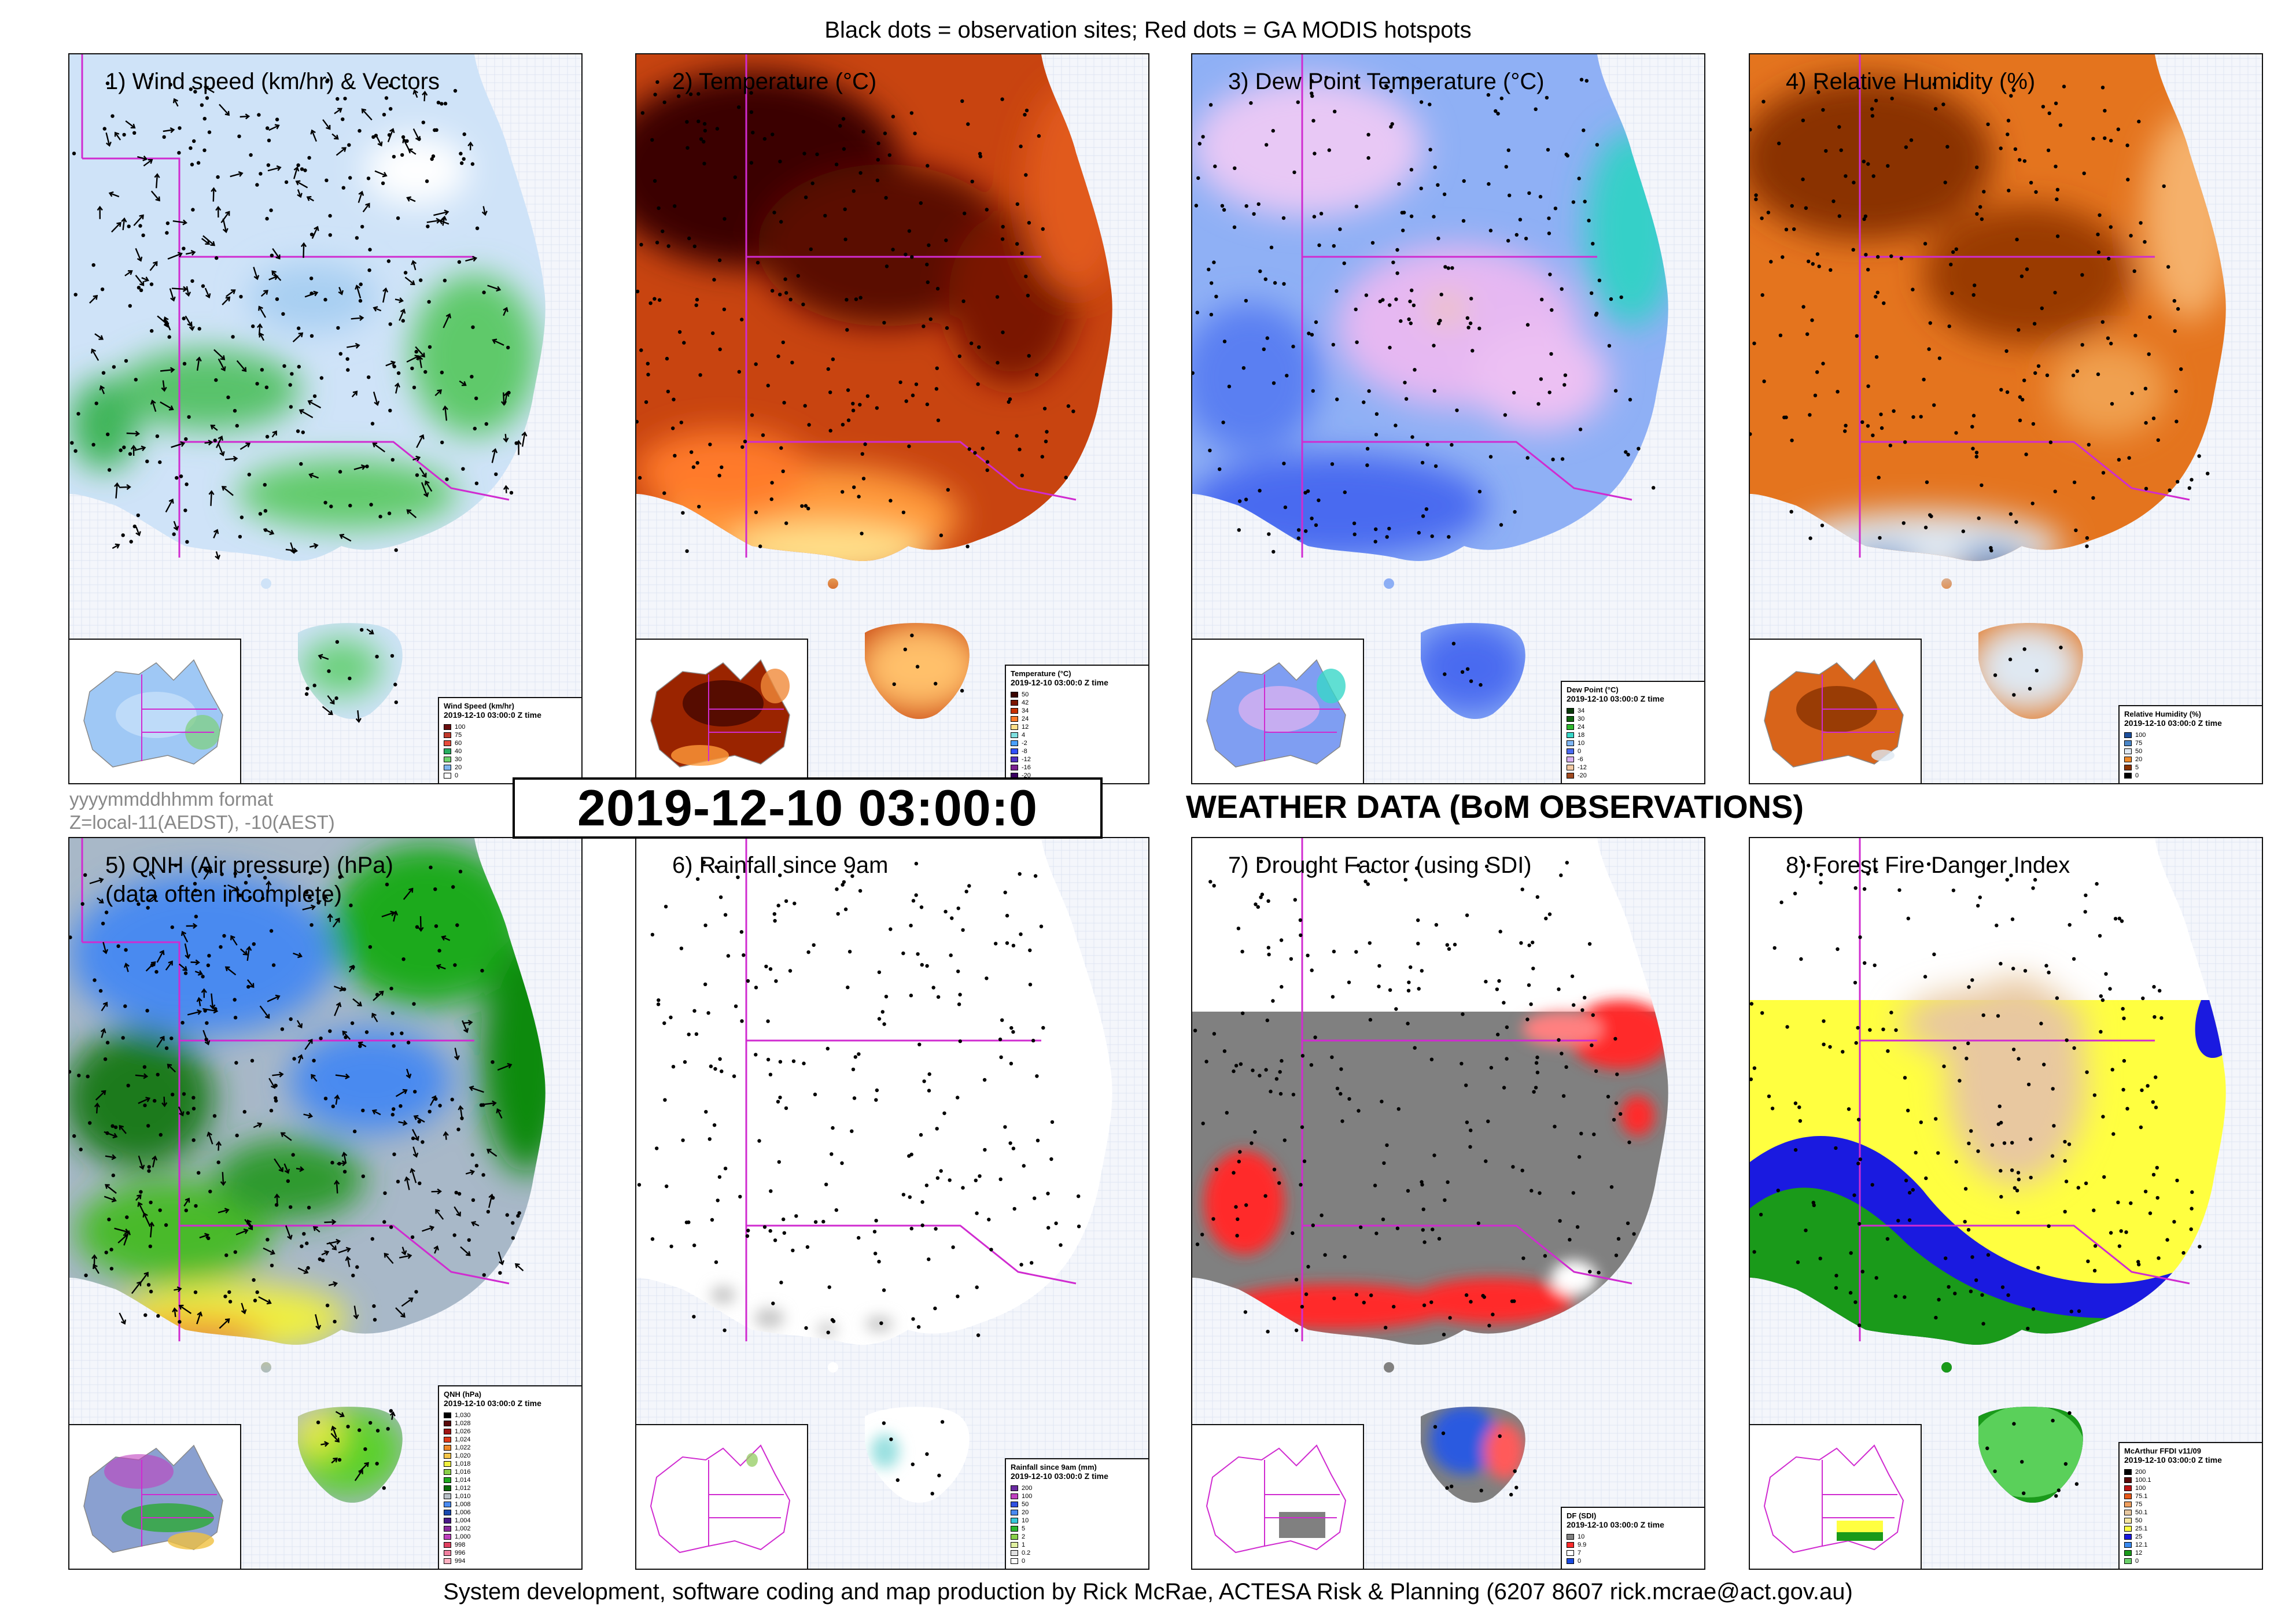  I want to click on legend-label: 75, so click(2139, 744).